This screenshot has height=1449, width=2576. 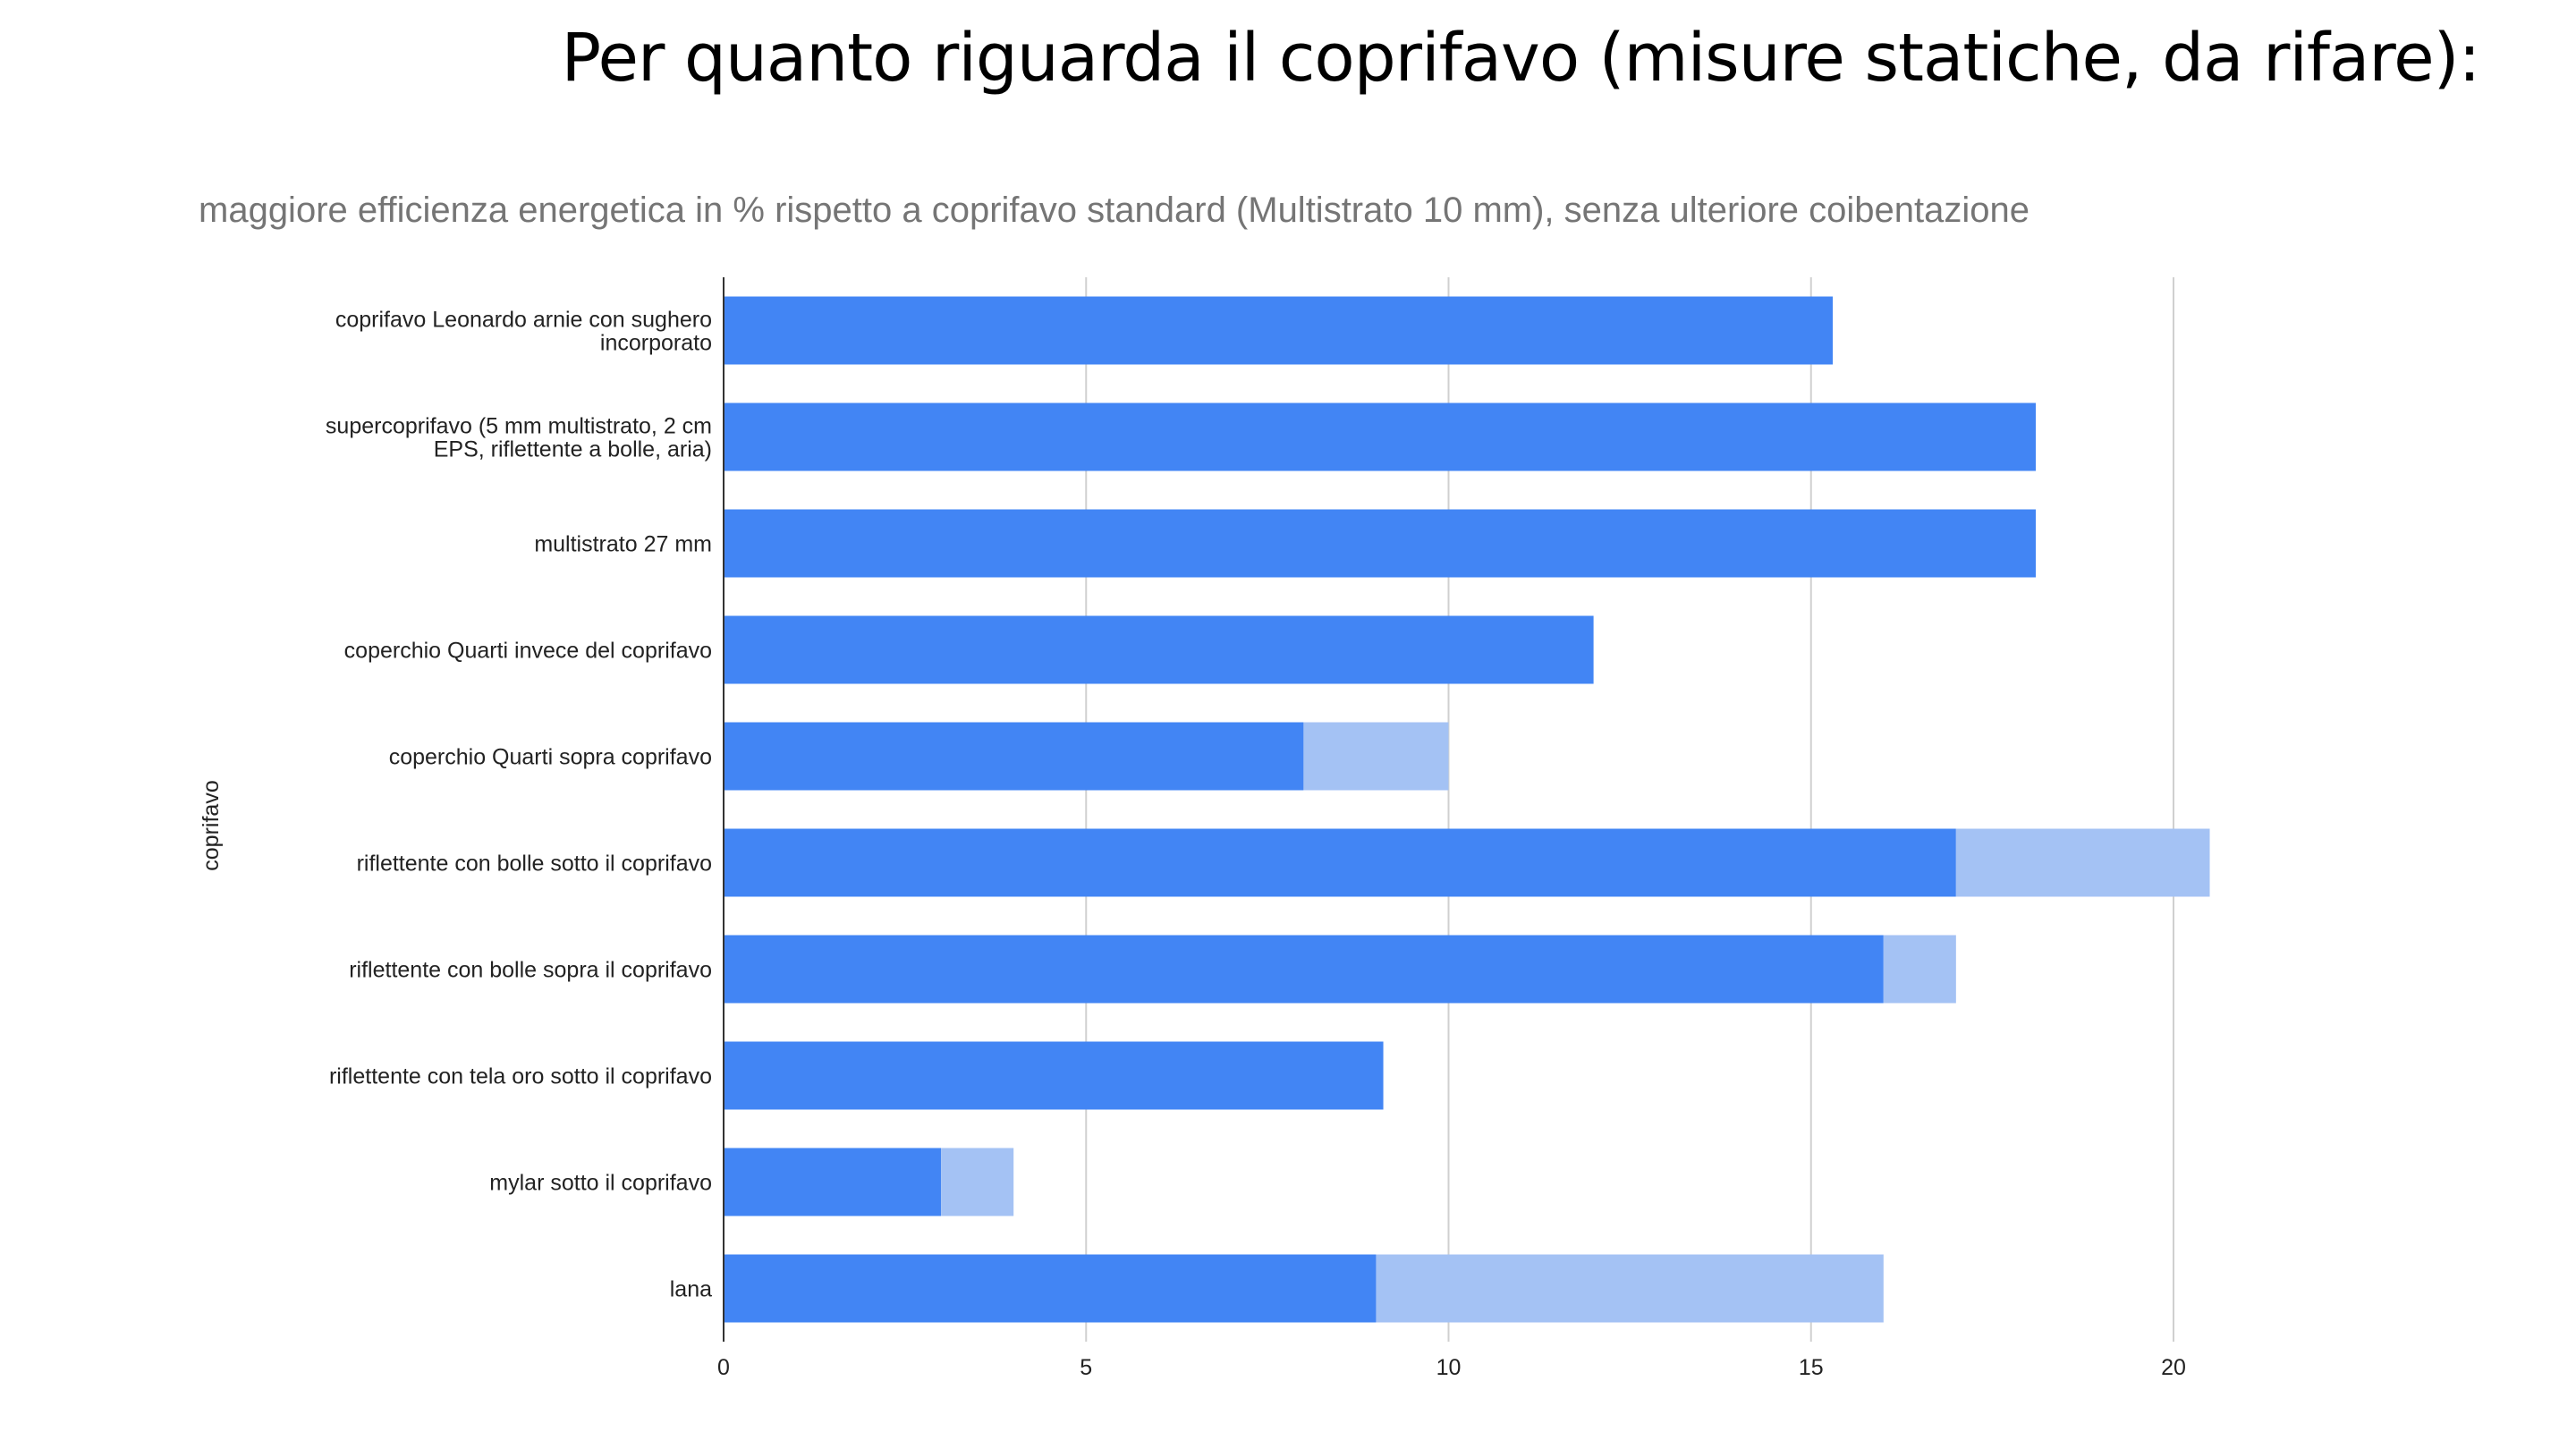 What do you see at coordinates (550, 757) in the screenshot?
I see `category-label: coperchio Quarti sopra coprifavo` at bounding box center [550, 757].